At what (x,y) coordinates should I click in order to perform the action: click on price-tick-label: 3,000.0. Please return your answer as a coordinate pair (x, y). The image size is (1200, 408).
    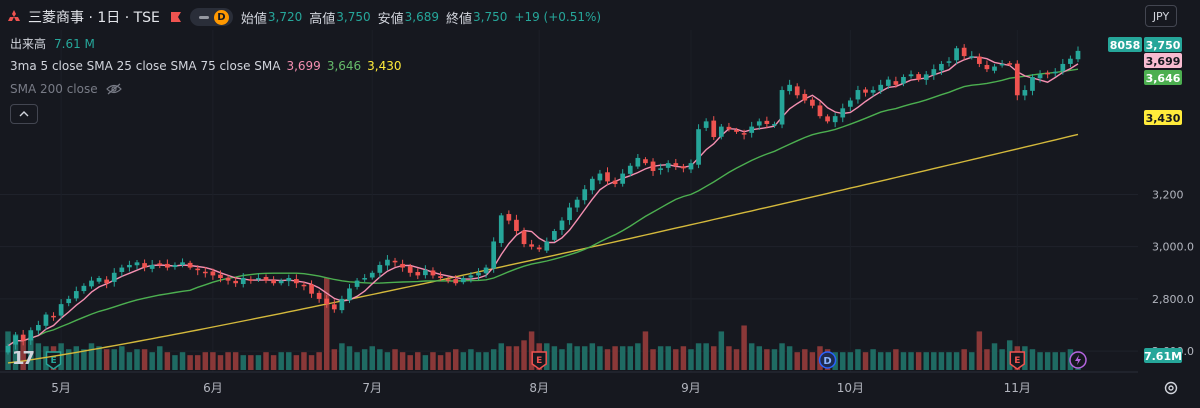
    Looking at the image, I should click on (1173, 247).